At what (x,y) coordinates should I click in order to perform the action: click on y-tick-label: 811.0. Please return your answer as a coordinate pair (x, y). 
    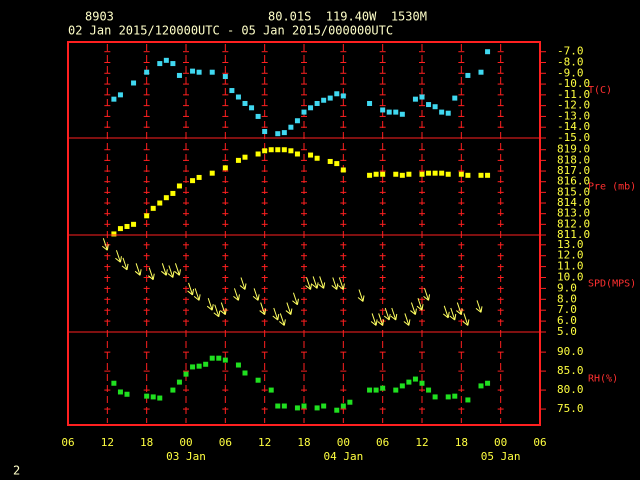
    Looking at the image, I should click on (573, 234).